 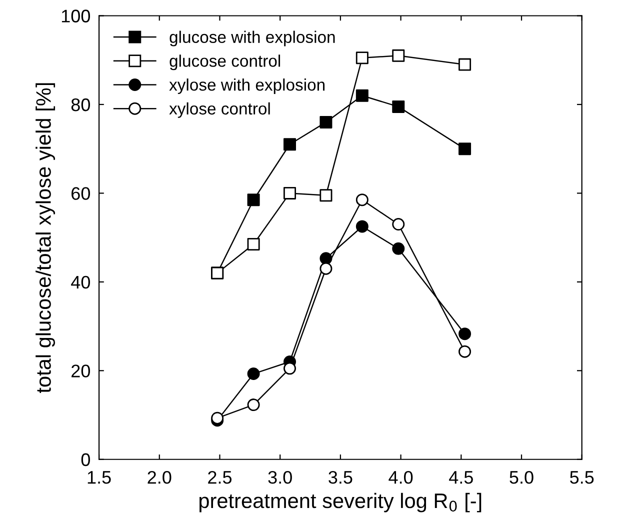 I want to click on y-tick-label: 0, so click(x=85, y=459).